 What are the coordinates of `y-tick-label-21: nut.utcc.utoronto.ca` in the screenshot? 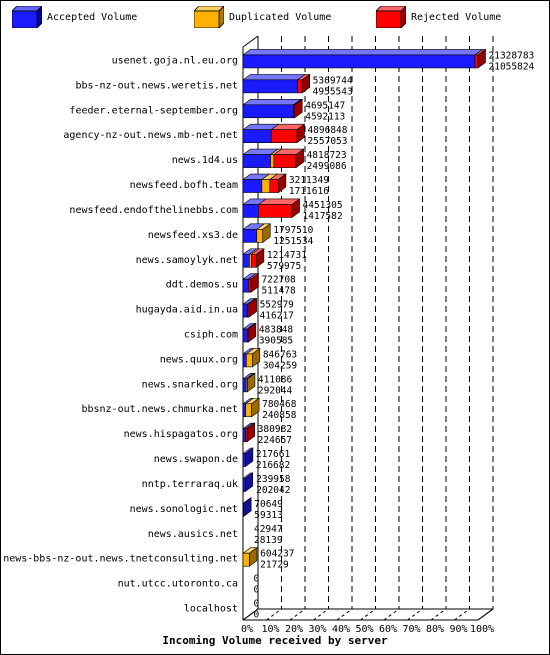 It's located at (178, 584).